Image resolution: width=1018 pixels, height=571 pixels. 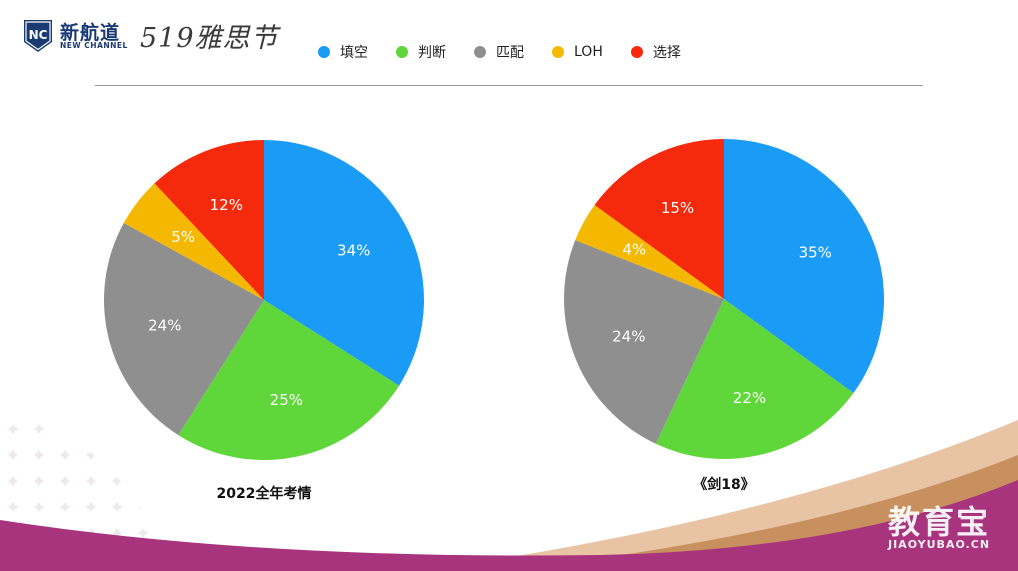 I want to click on legend-item-xuanze: 选择, so click(x=655, y=52).